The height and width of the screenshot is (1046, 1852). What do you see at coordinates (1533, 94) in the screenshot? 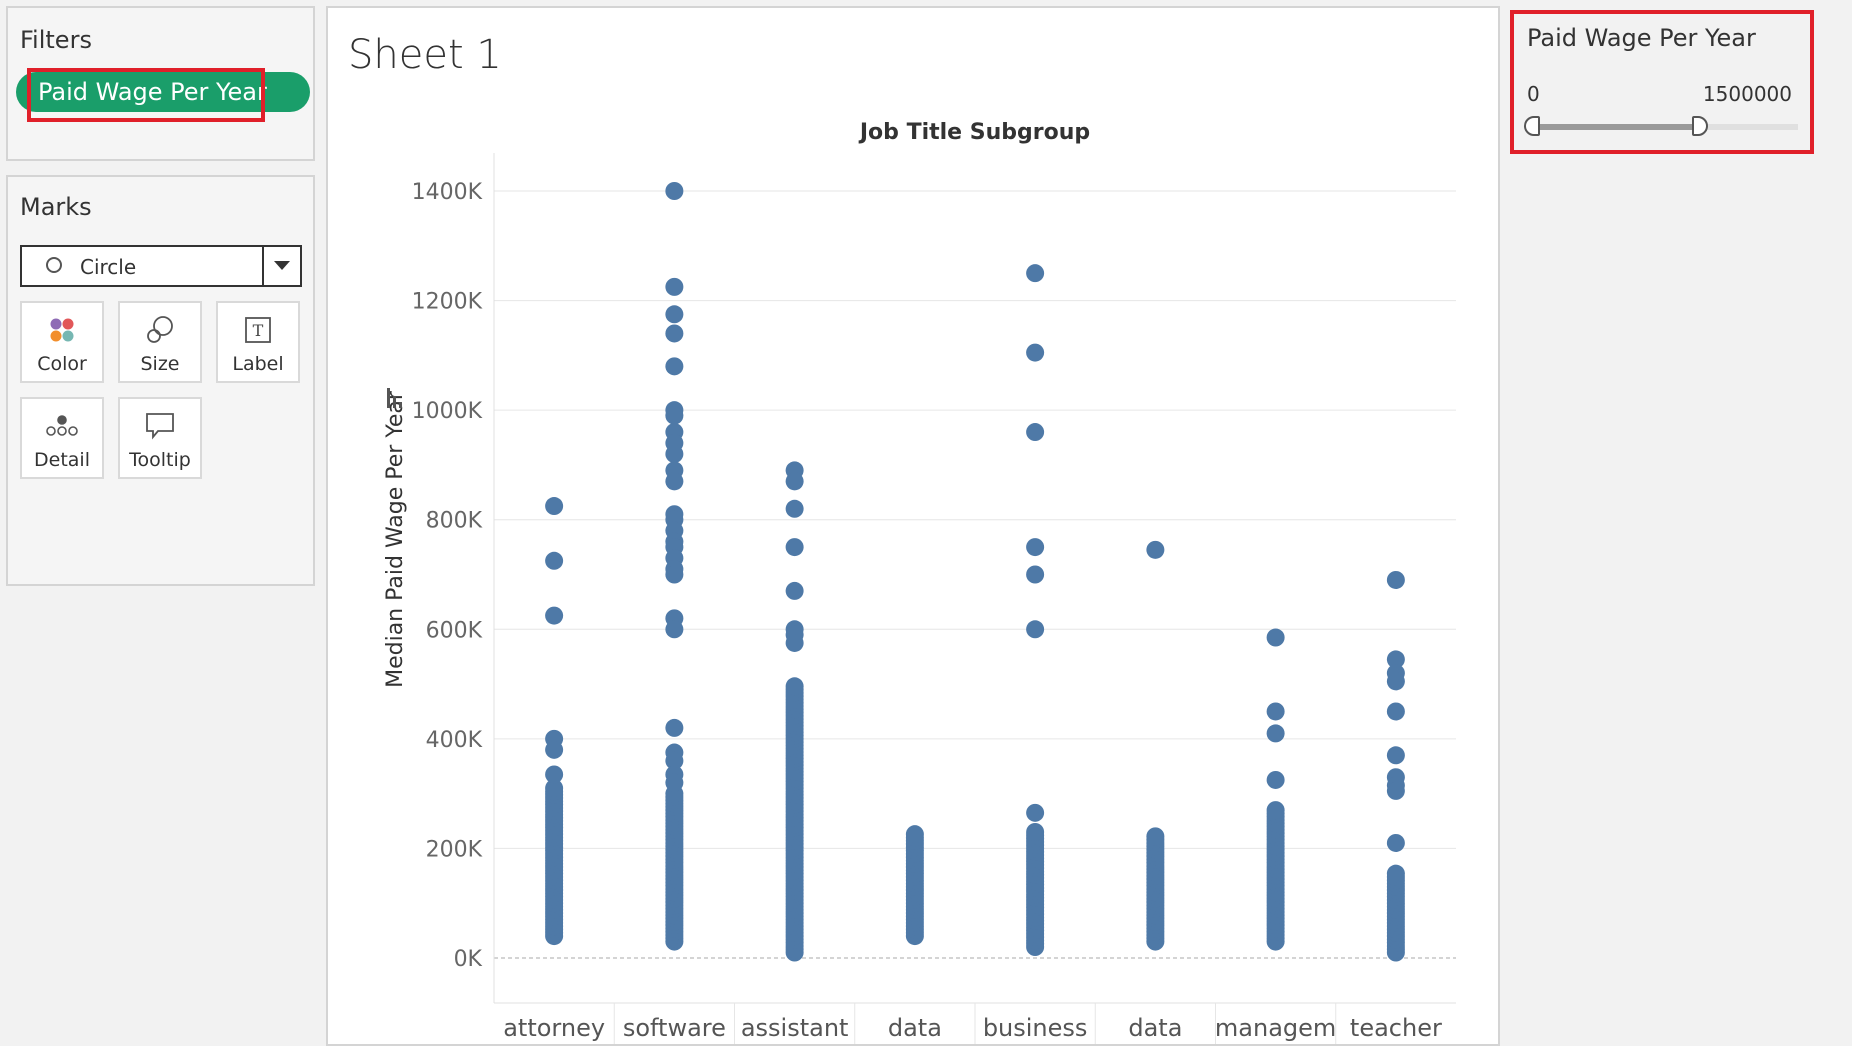
I see `slider-min-label: 0` at bounding box center [1533, 94].